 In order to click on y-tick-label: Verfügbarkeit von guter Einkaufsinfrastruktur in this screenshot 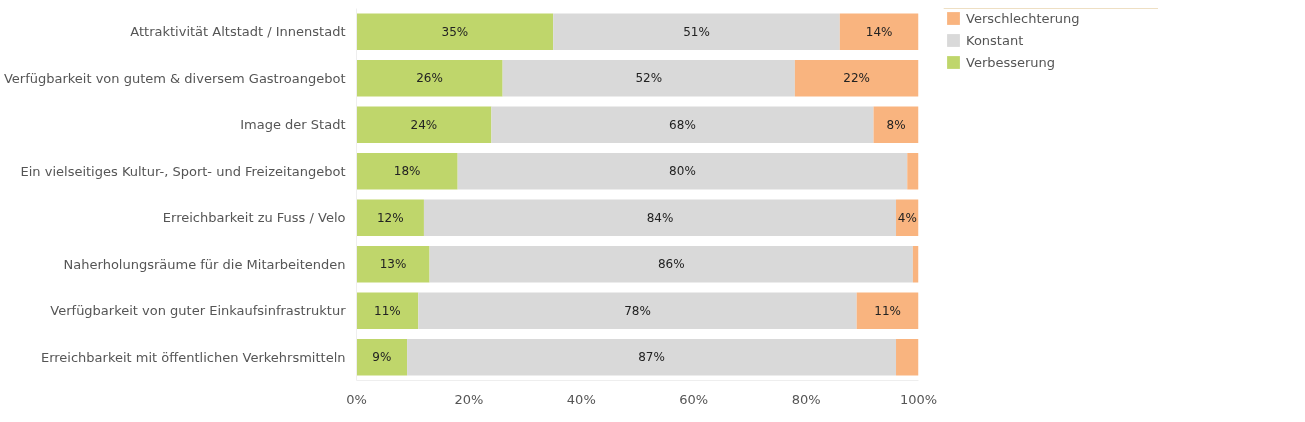, I will do `click(198, 311)`.